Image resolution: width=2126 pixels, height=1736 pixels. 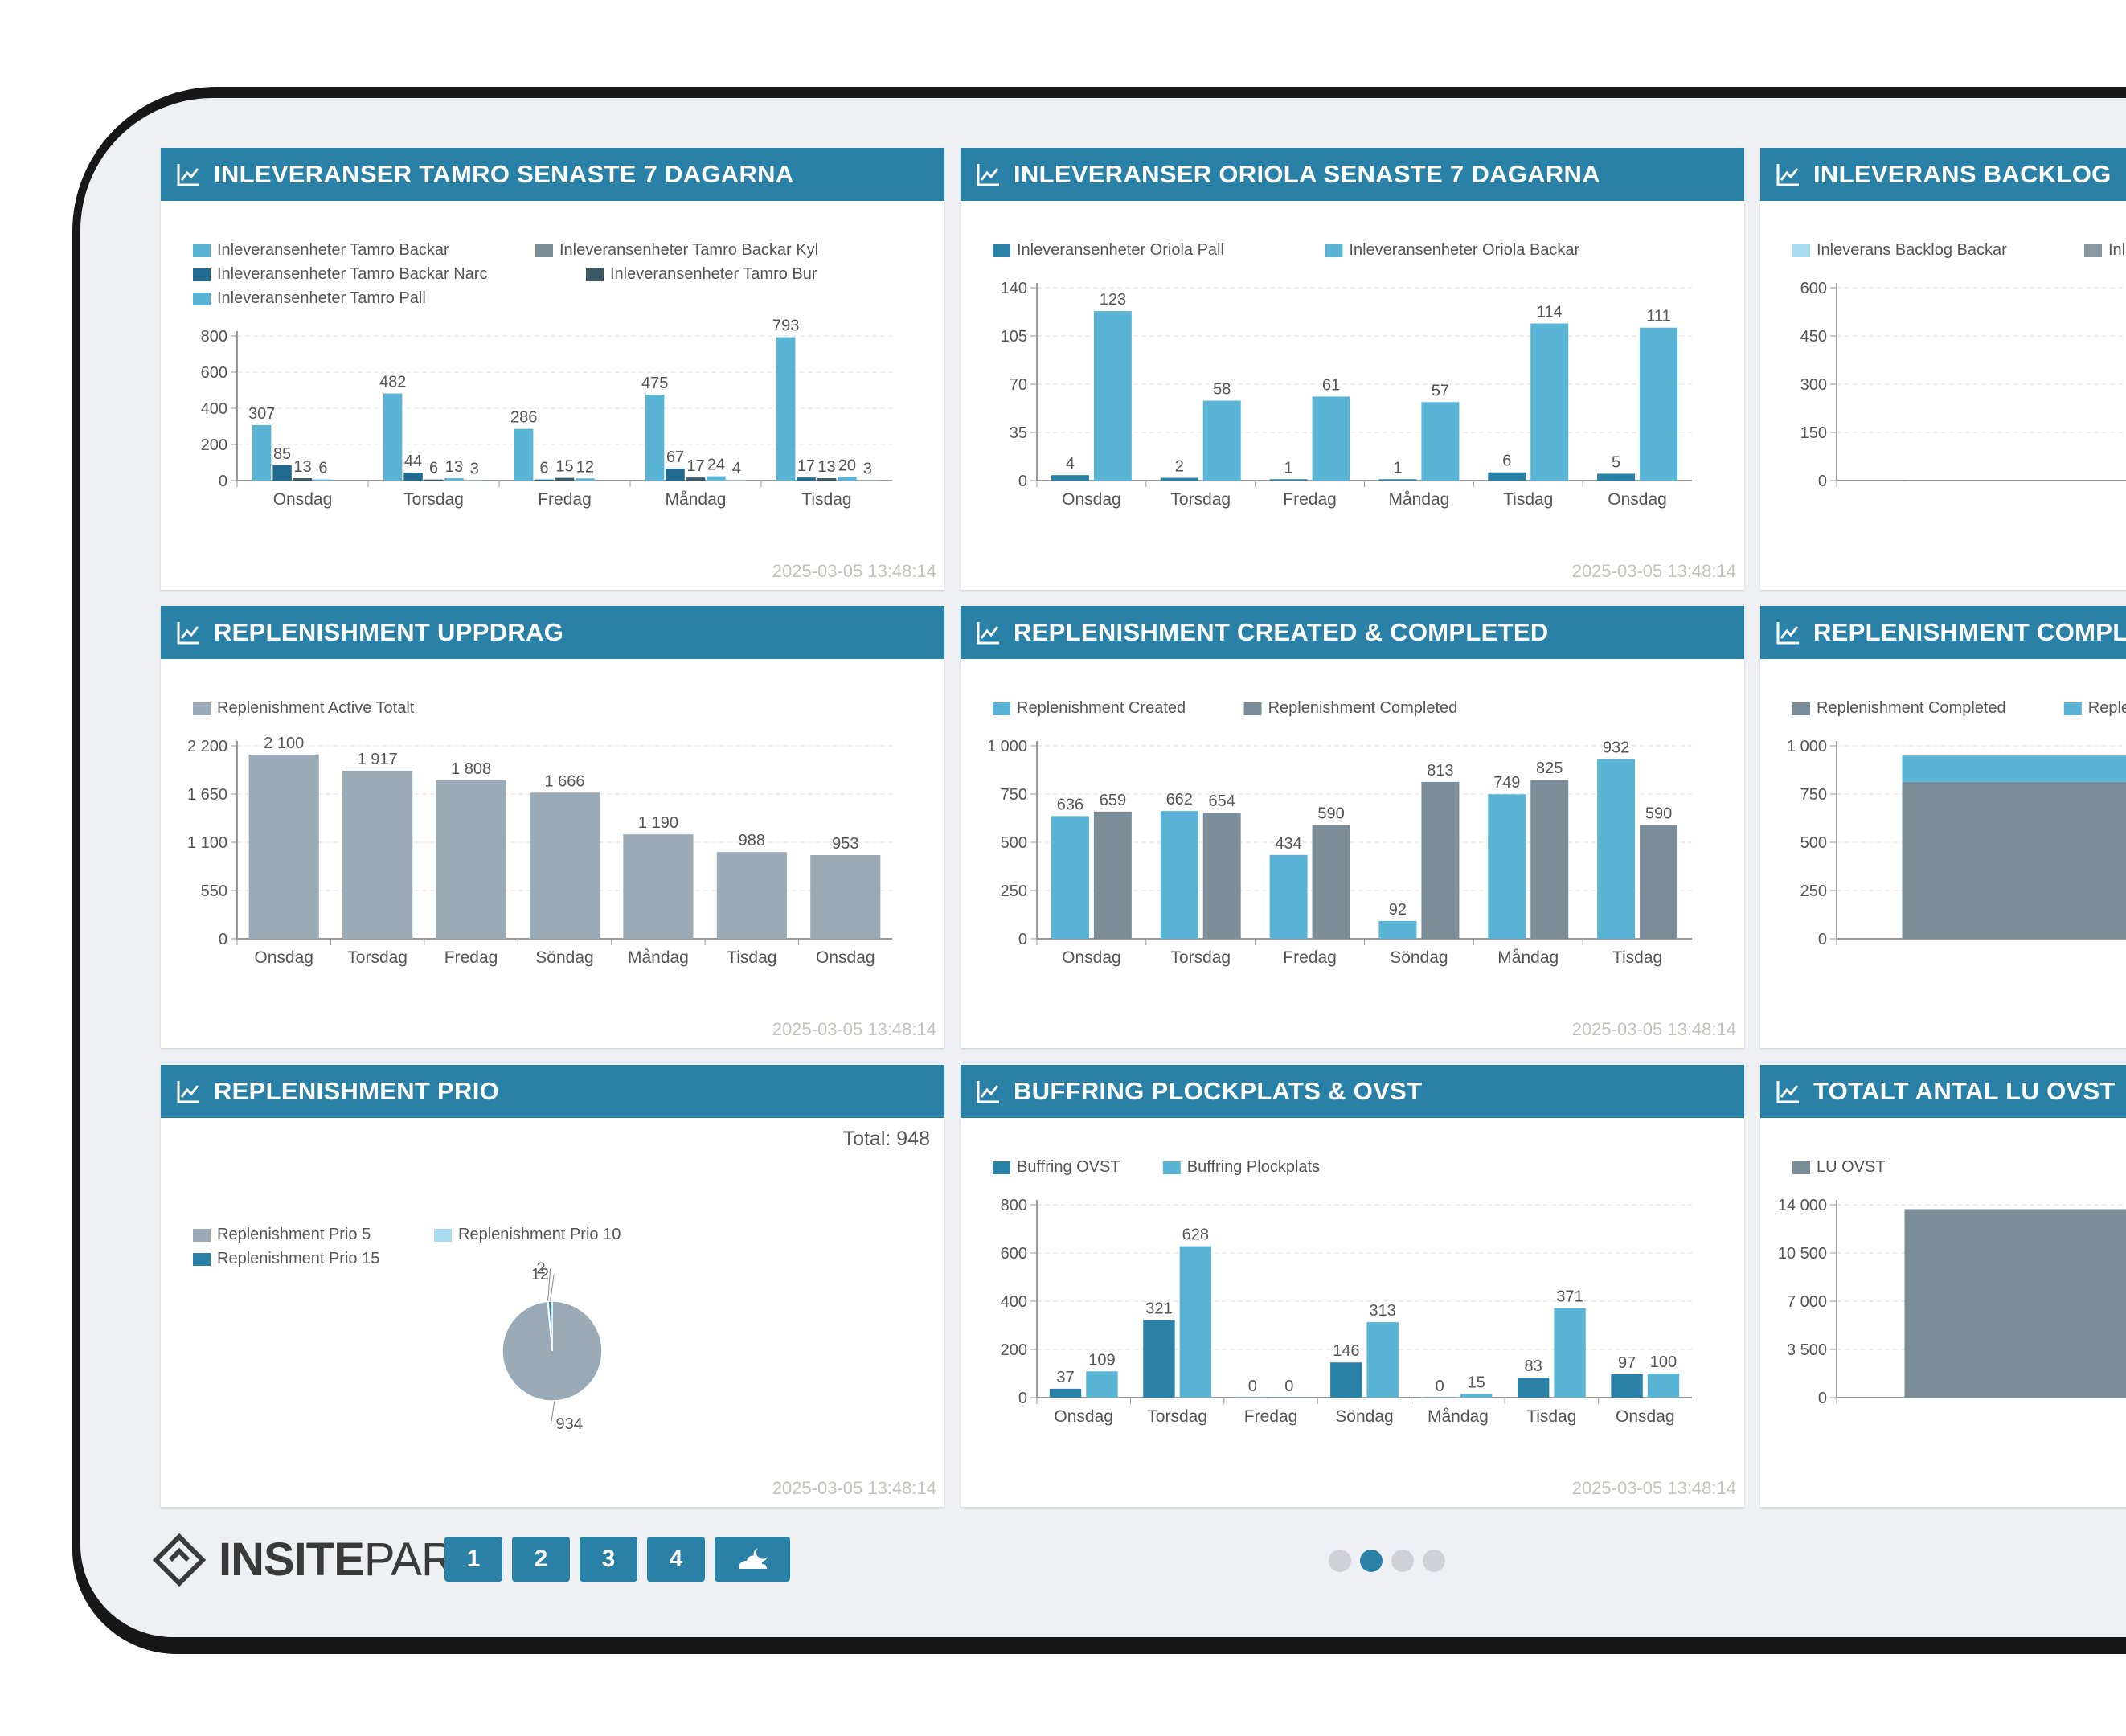 What do you see at coordinates (1969, 632) in the screenshot?
I see `panel-title: REPLENISHMENT COMPLET` at bounding box center [1969, 632].